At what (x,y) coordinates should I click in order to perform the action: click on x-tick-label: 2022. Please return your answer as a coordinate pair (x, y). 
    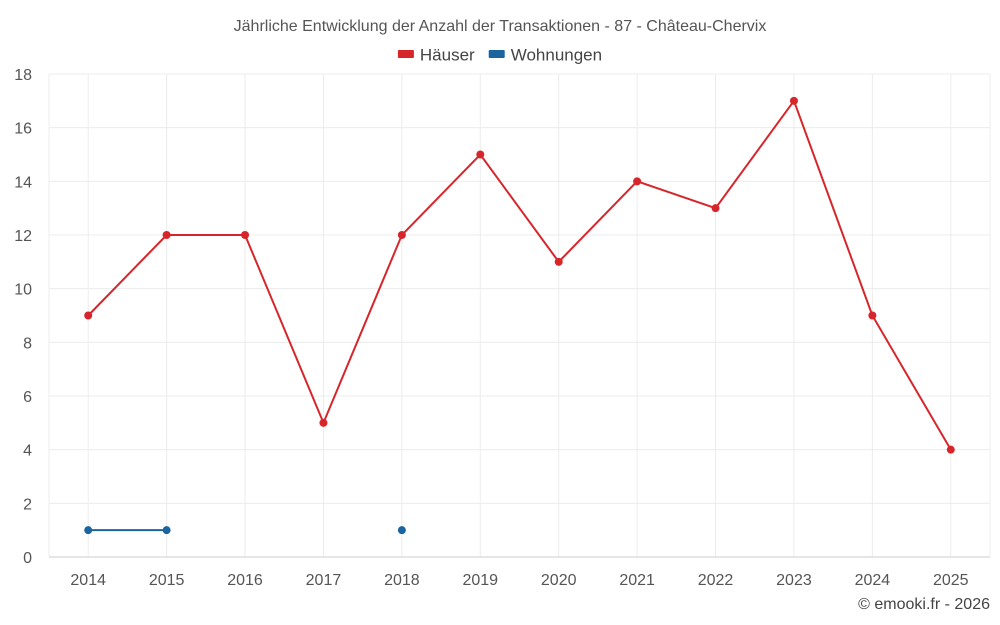
    Looking at the image, I should click on (716, 580).